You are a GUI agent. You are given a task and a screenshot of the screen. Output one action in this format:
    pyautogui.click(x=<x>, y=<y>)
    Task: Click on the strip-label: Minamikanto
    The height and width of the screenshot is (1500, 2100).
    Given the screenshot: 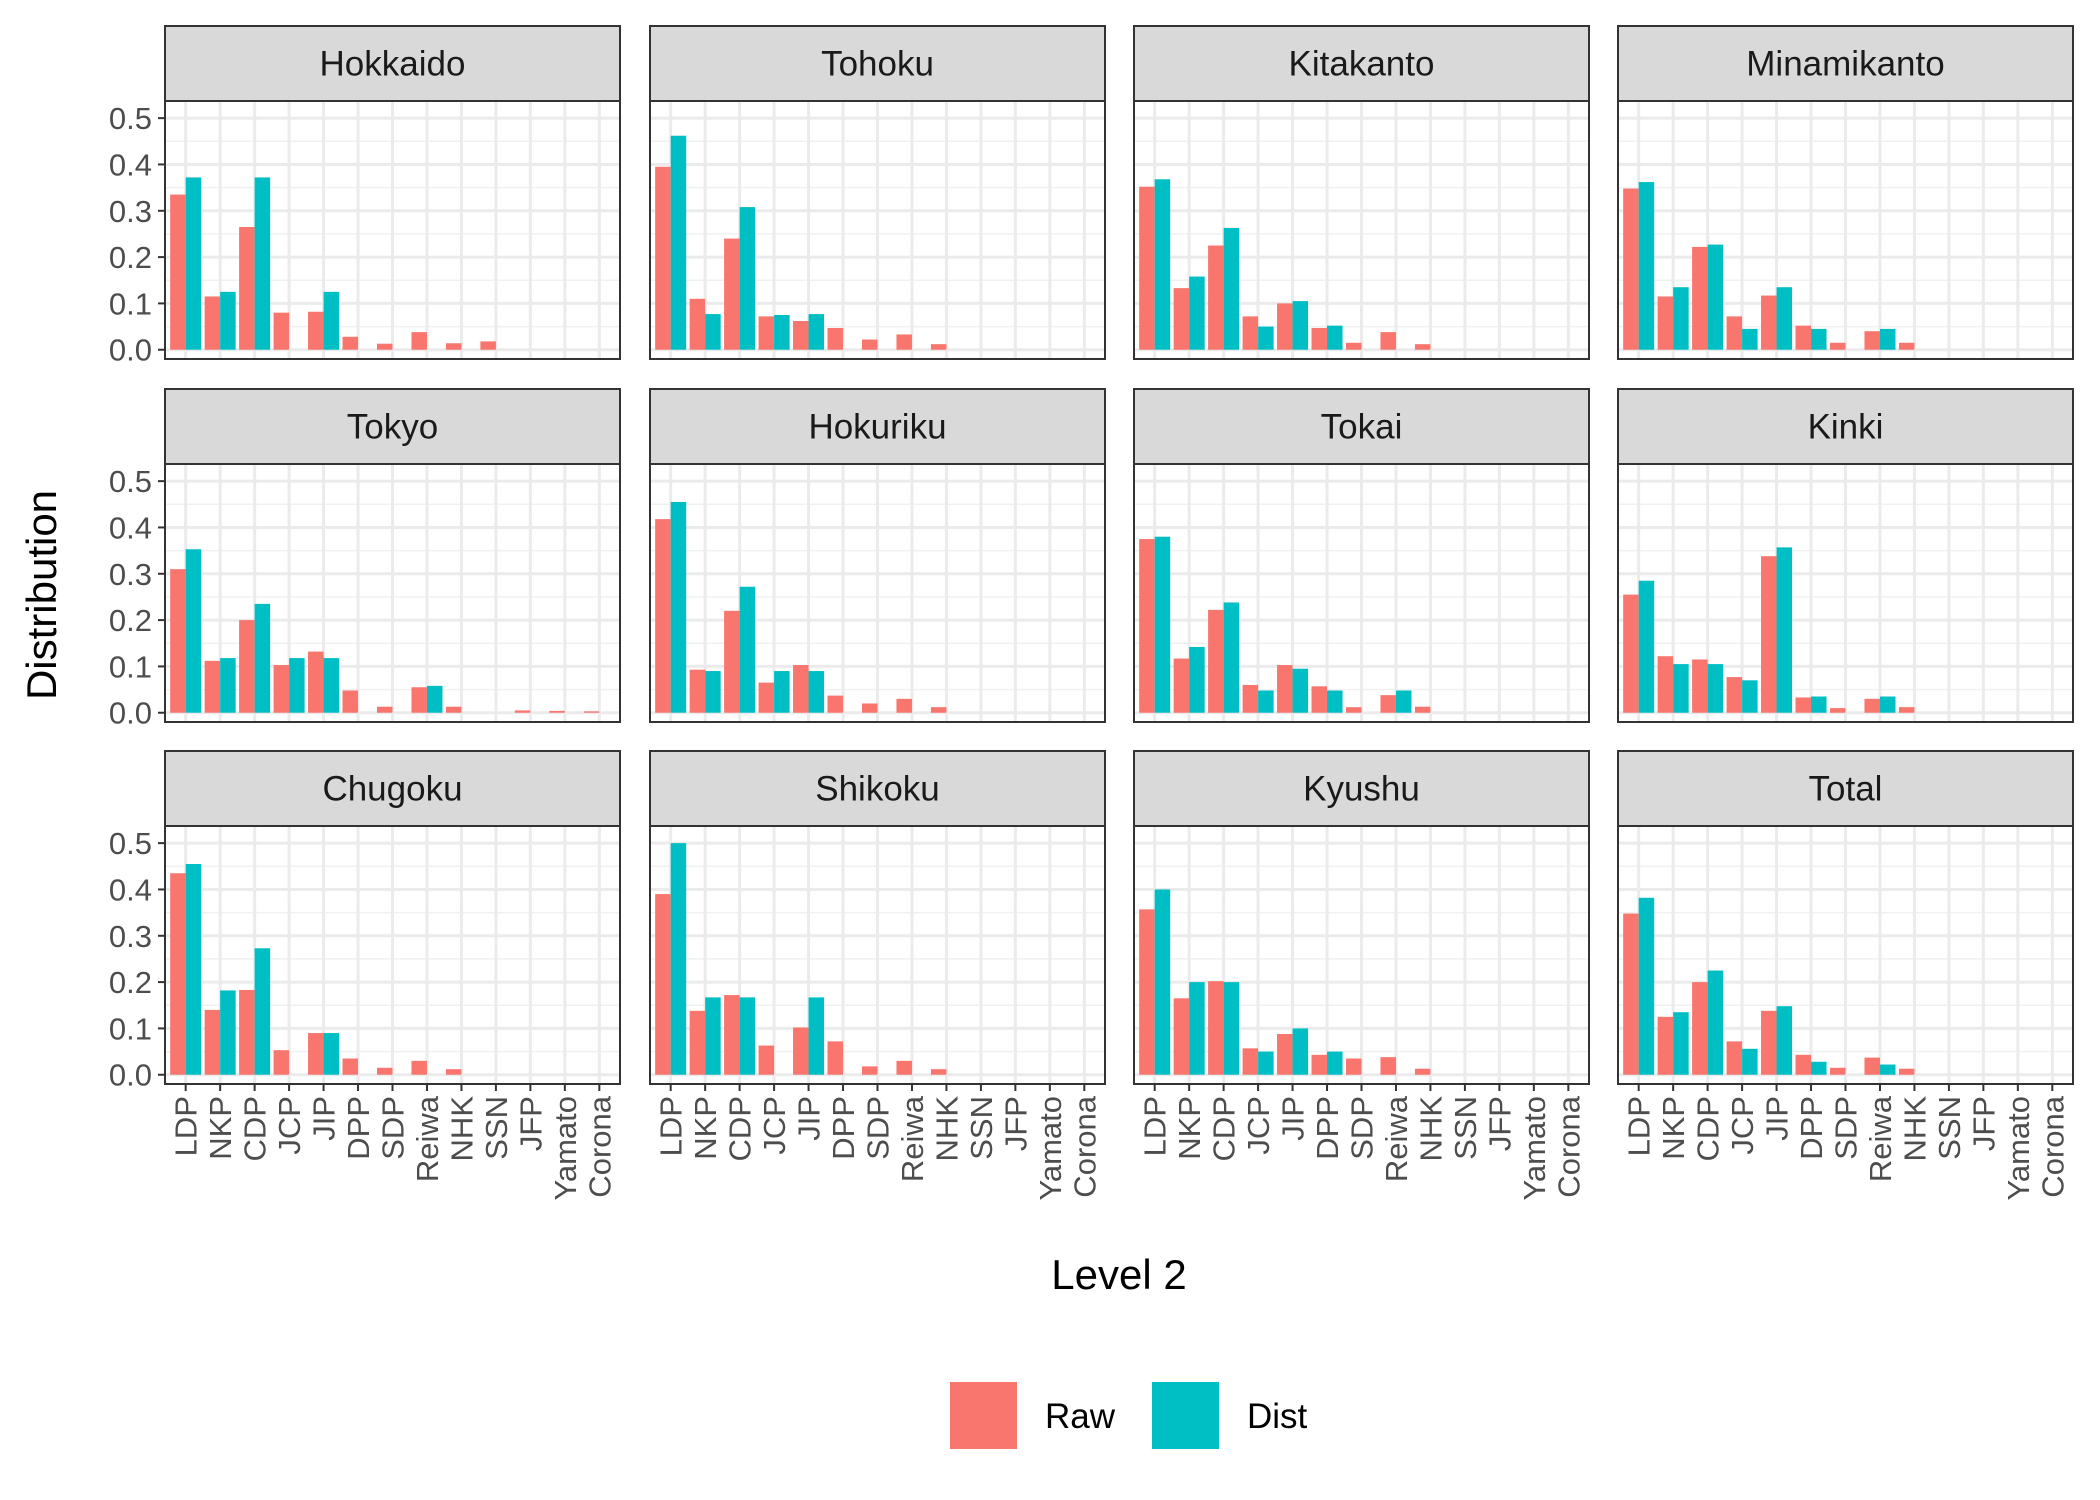 What is the action you would take?
    pyautogui.click(x=1845, y=64)
    